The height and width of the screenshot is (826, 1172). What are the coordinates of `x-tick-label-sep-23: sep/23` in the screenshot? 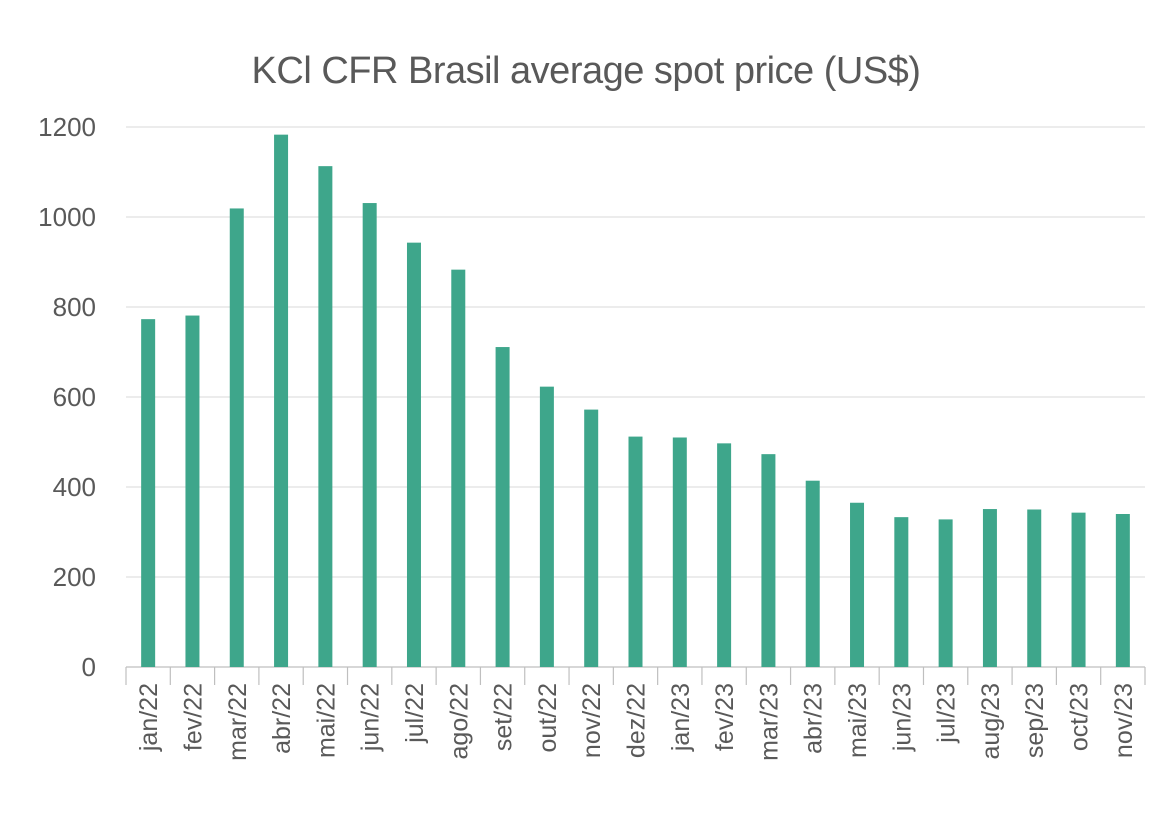 It's located at (1035, 720).